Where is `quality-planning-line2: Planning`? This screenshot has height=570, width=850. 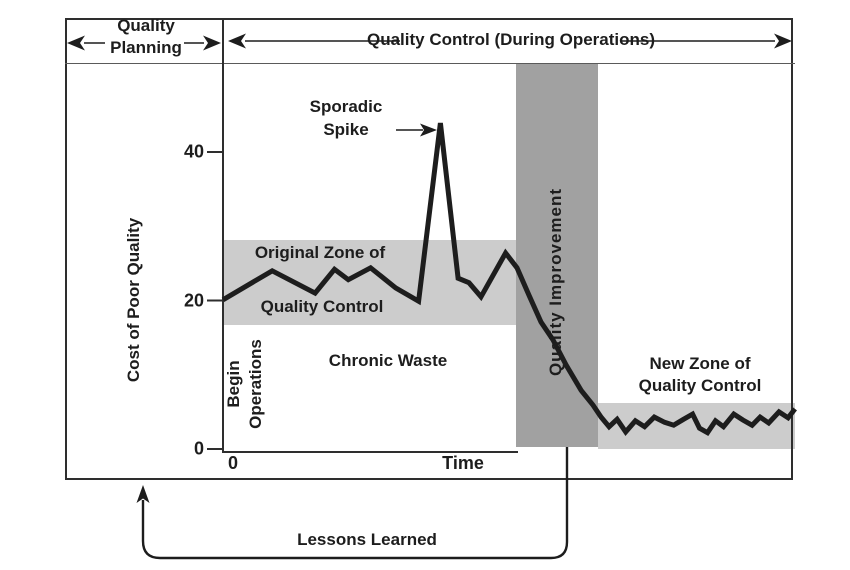
quality-planning-line2: Planning is located at coordinates (146, 47).